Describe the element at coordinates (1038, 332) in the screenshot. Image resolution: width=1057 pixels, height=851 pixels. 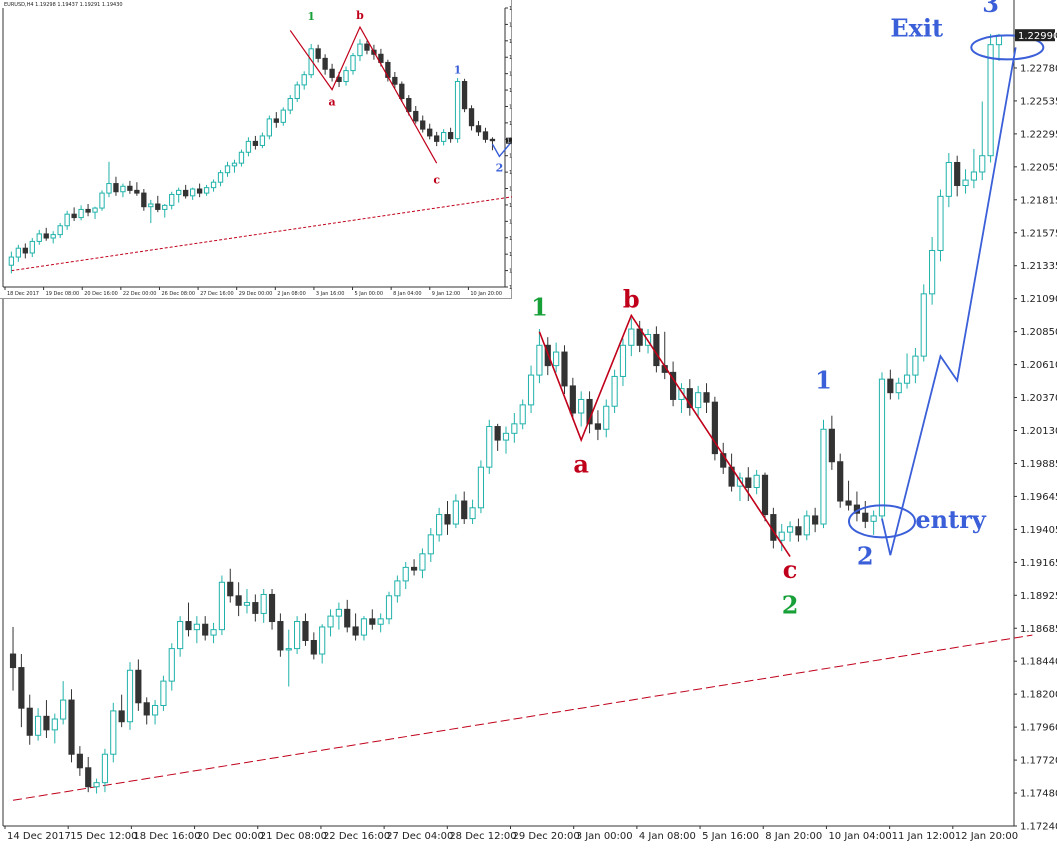
I see `y-tick-label: 1.20850` at that location.